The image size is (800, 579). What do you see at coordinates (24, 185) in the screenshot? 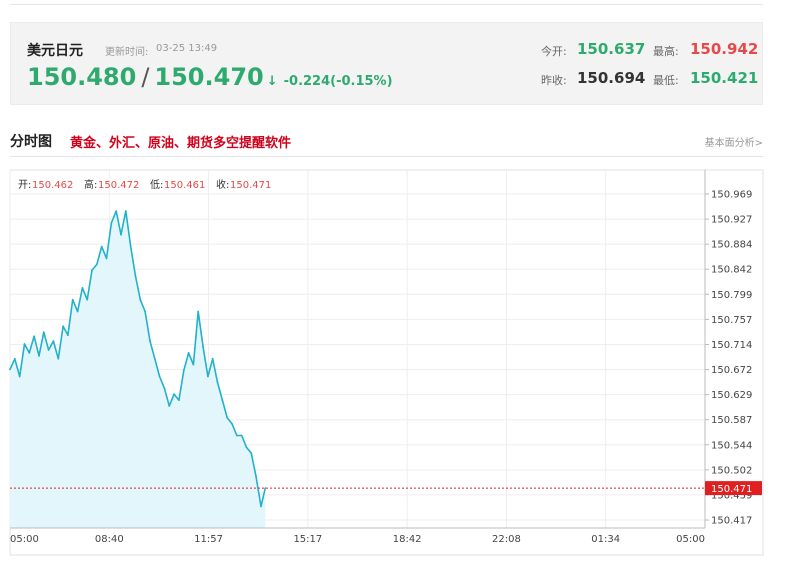
I see `ohlc-open-label: 开:` at bounding box center [24, 185].